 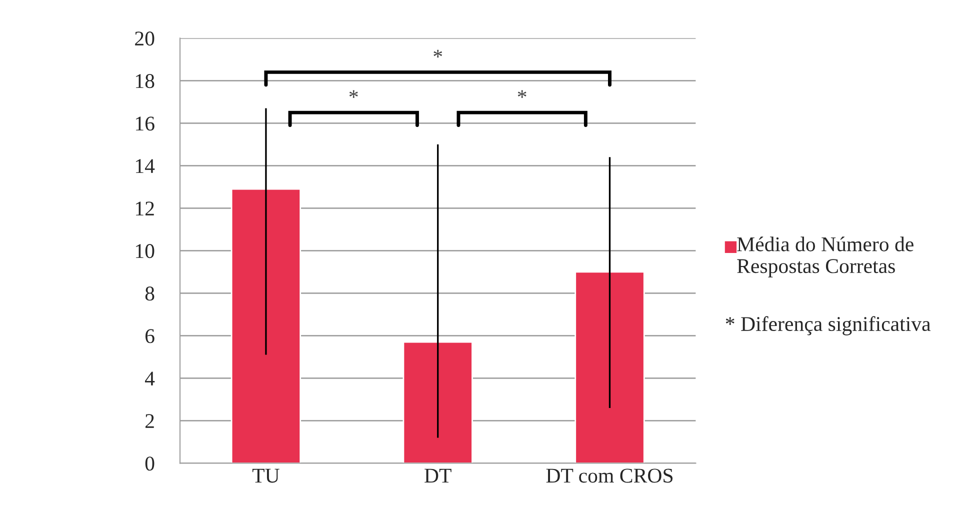 I want to click on y-tick-label: 0, so click(x=149, y=463).